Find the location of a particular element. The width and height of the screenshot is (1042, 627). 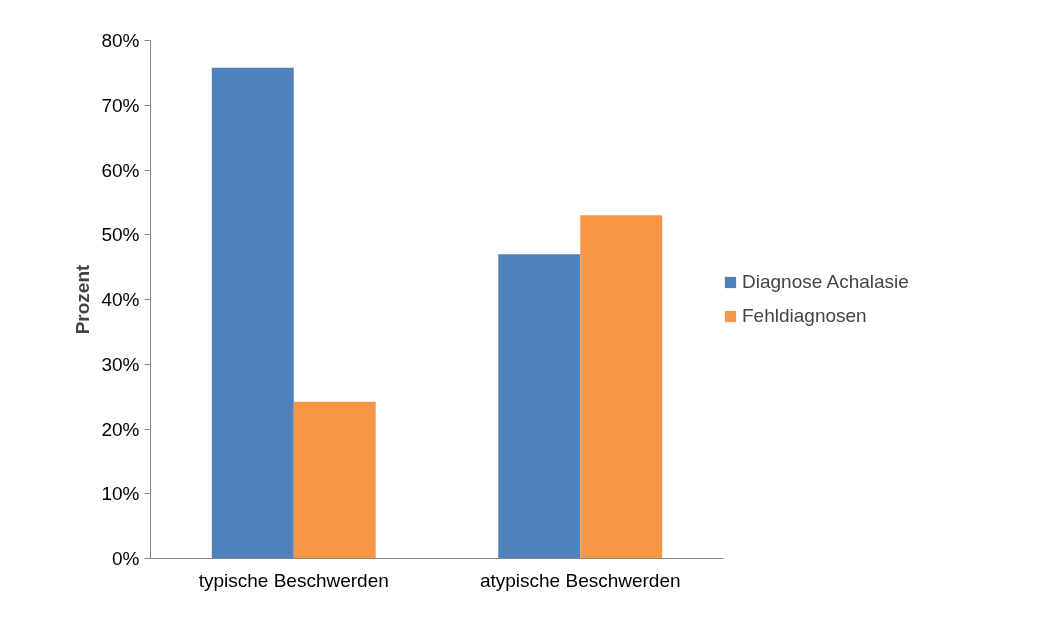

x-tick-label: typische Beschwerden is located at coordinates (293, 580).